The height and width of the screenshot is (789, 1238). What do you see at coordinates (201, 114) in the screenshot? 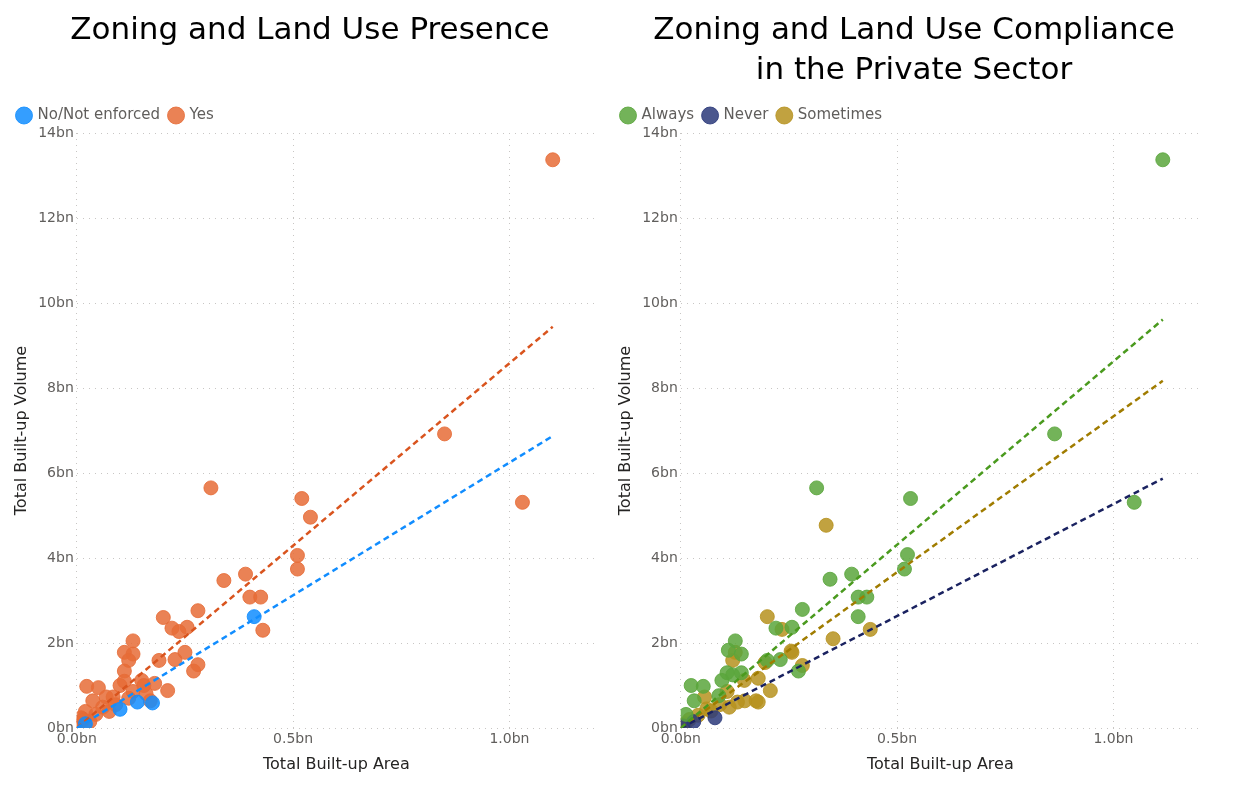
I see `legend-label: Yes` at bounding box center [201, 114].